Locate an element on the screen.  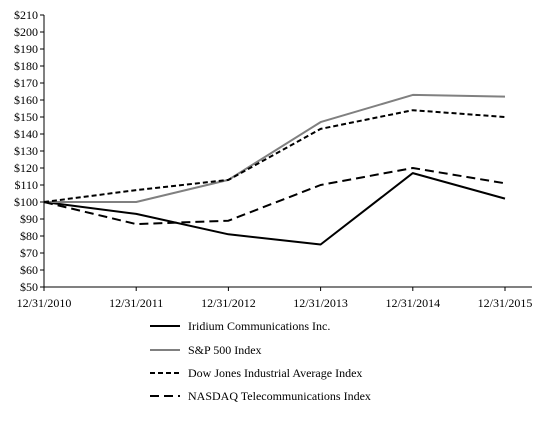
y-tick-label: $200 is located at coordinates (26, 32).